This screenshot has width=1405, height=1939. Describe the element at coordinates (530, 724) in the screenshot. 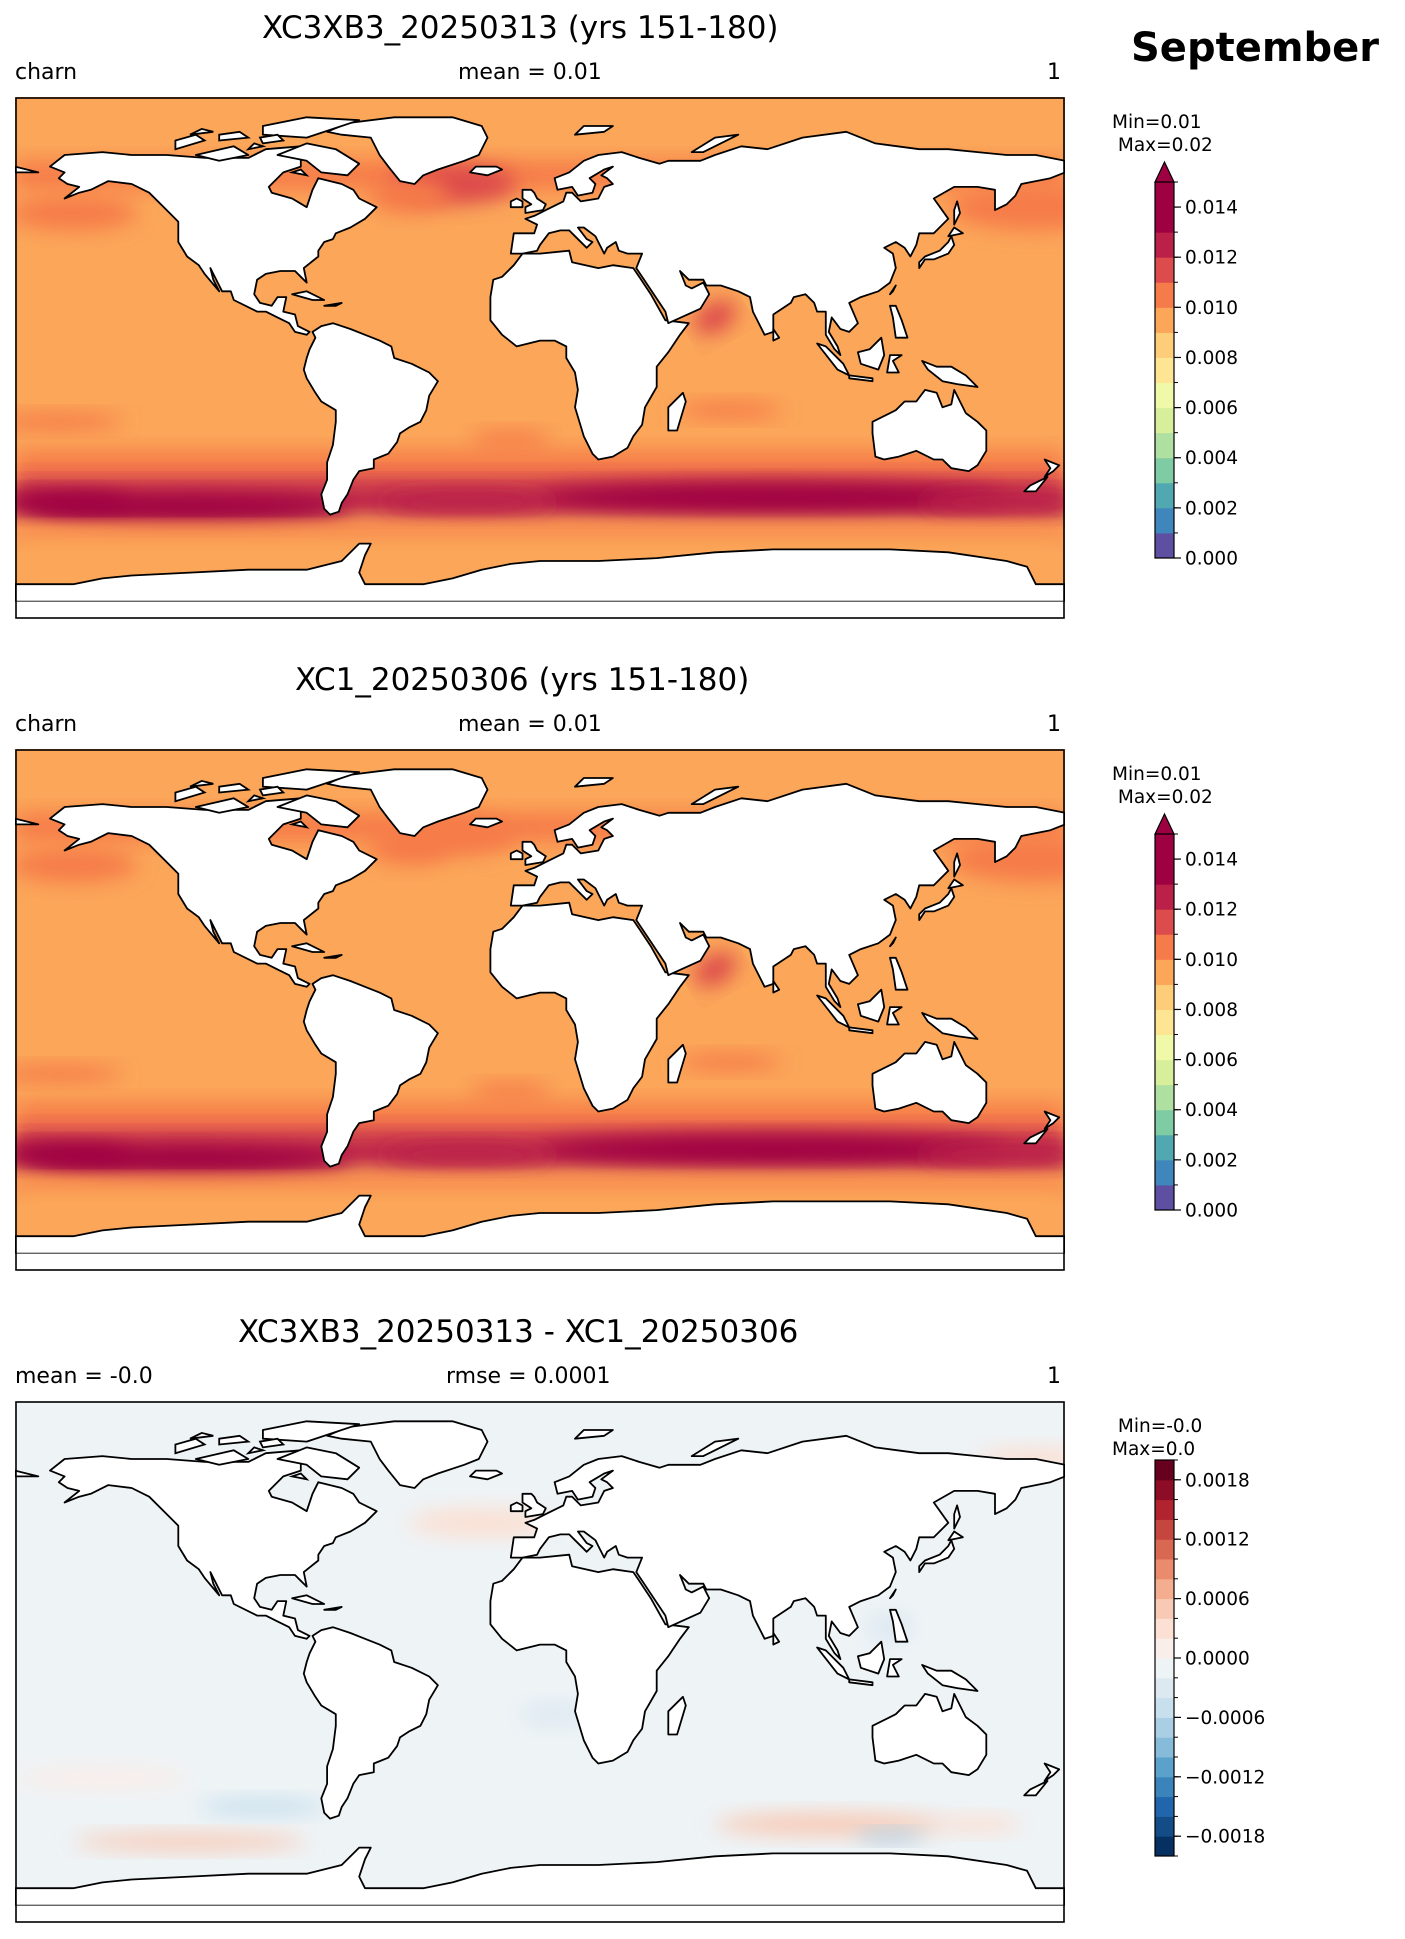

I see `panel-2-center-label: mean = 0.01` at that location.